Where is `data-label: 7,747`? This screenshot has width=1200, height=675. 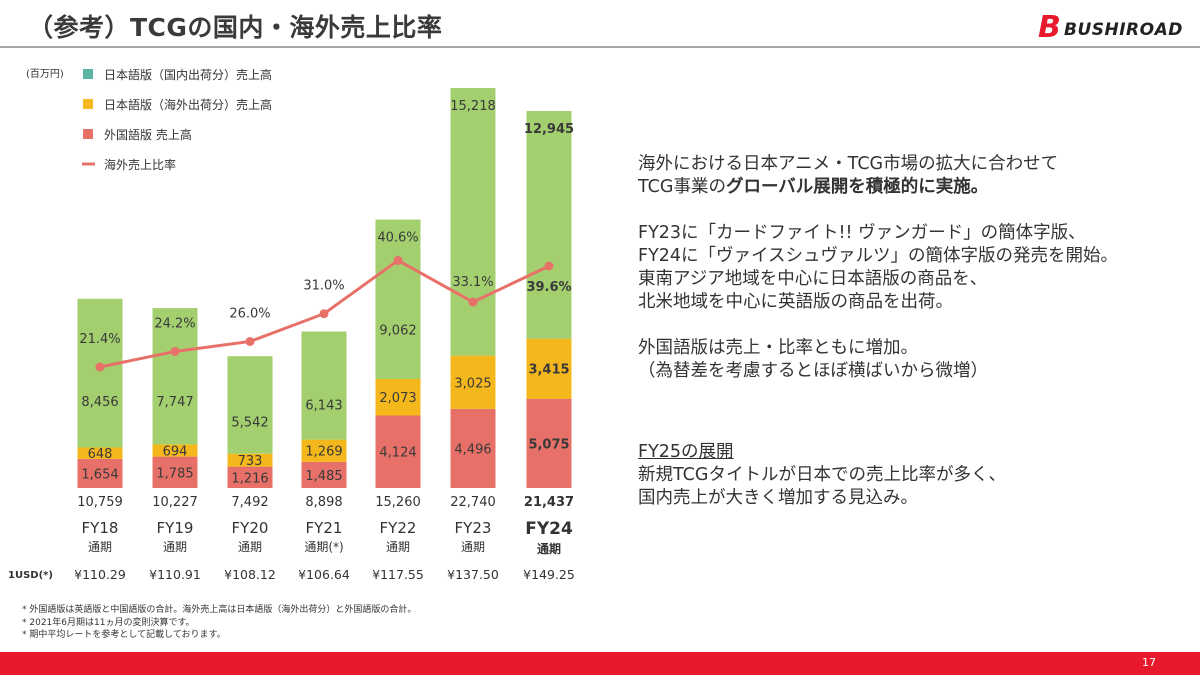
data-label: 7,747 is located at coordinates (174, 402).